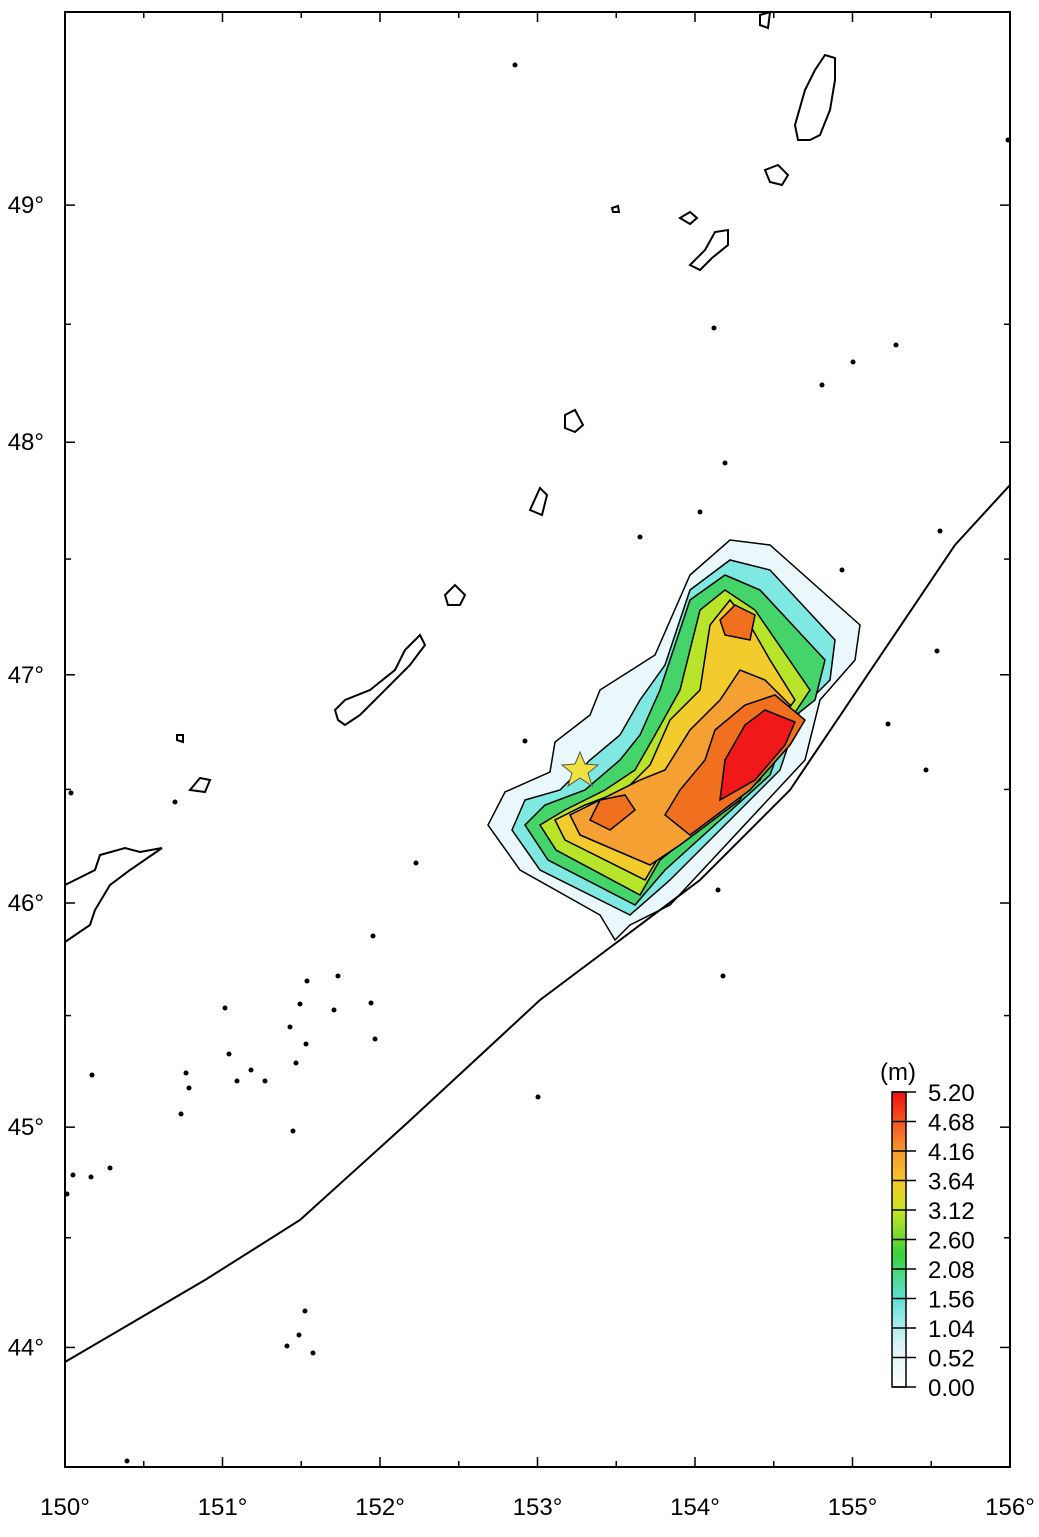  What do you see at coordinates (951, 1270) in the screenshot?
I see `colorbar-tick-label: 2.08` at bounding box center [951, 1270].